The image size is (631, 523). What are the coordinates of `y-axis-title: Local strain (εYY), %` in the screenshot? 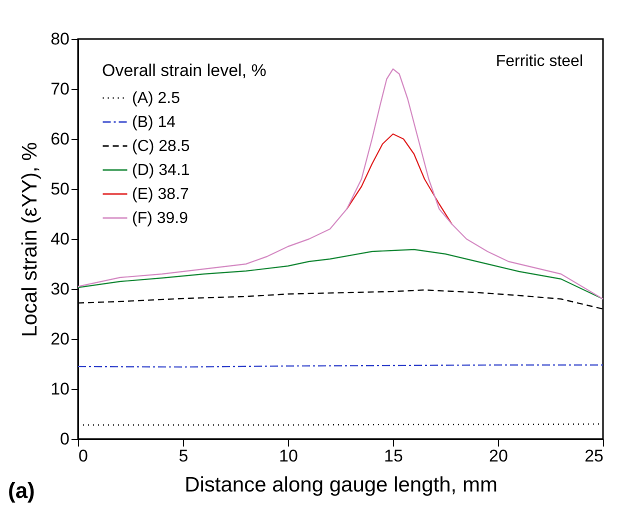 It's located at (30, 239).